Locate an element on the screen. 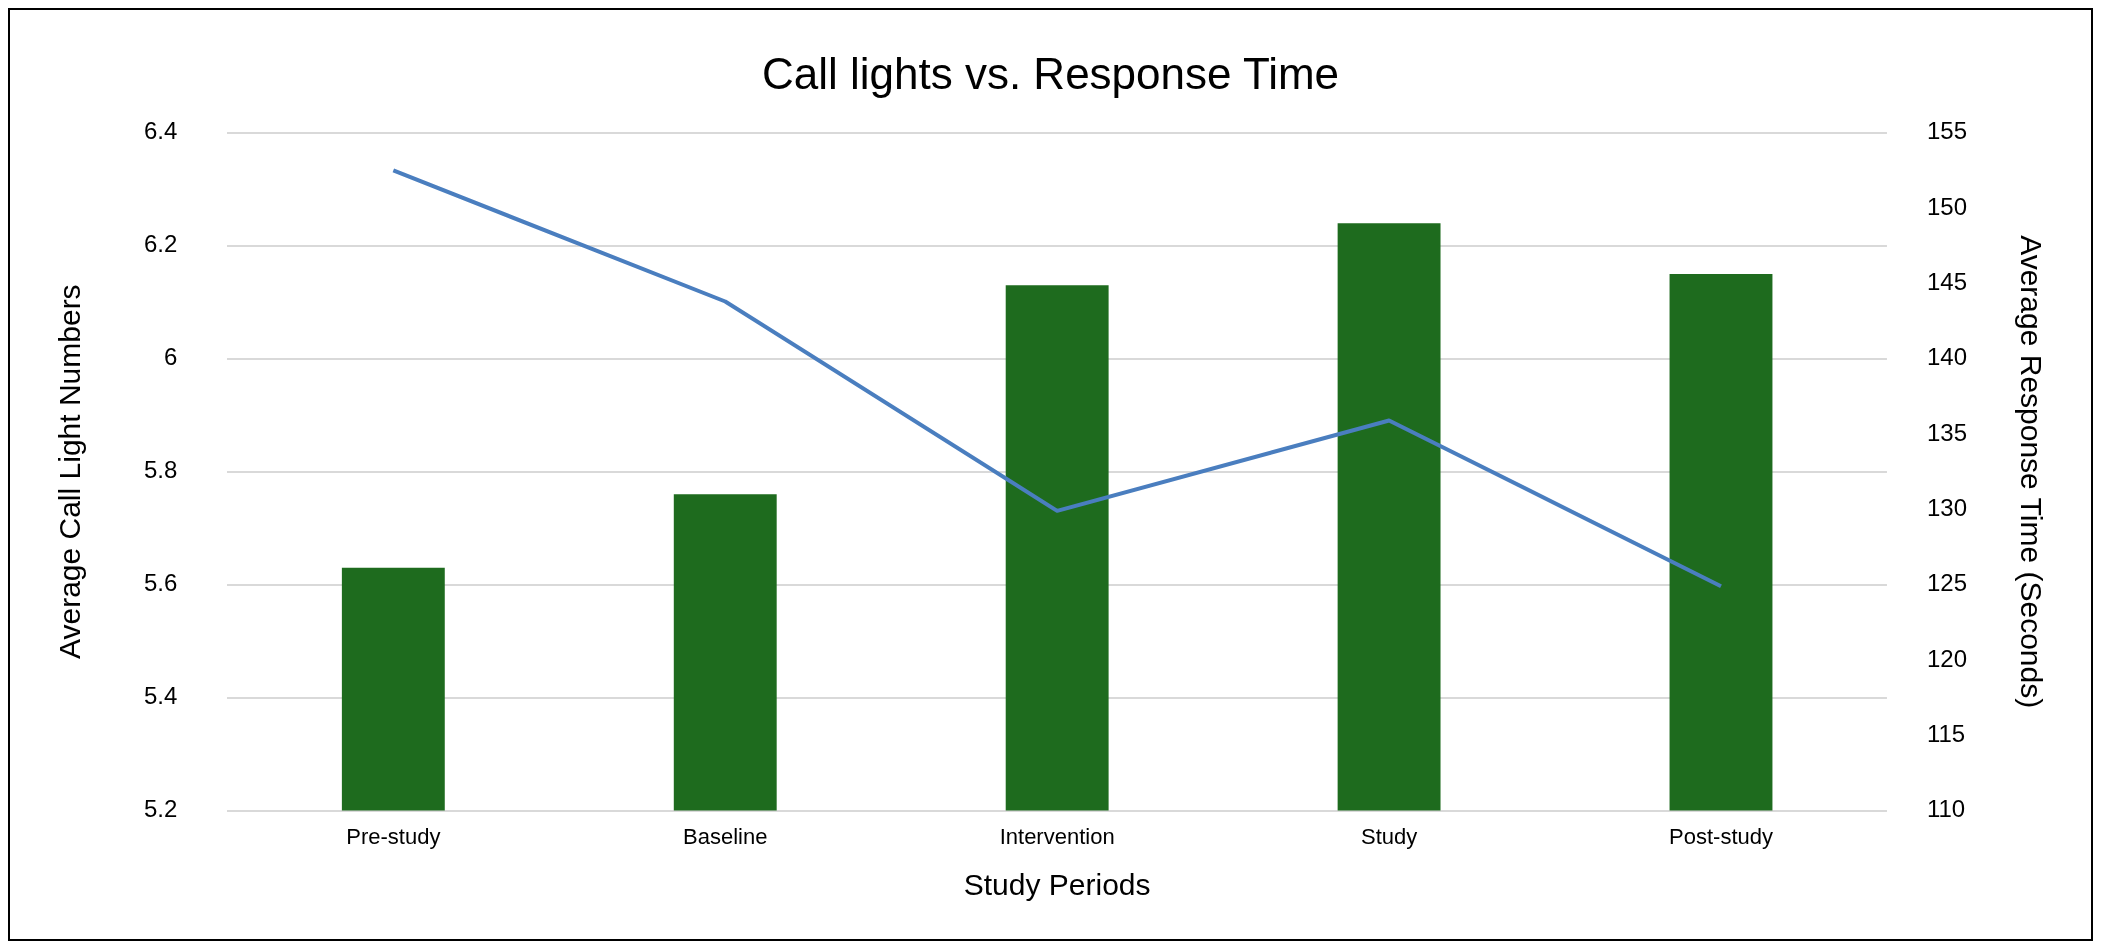  y2-tick-label: 115 is located at coordinates (1946, 733).